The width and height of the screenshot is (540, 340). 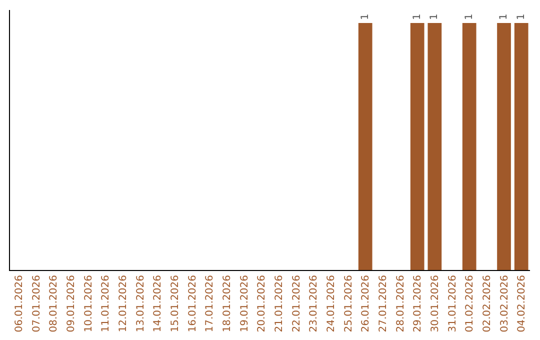 I want to click on x-tick-label: 25.01.2026, so click(x=348, y=303).